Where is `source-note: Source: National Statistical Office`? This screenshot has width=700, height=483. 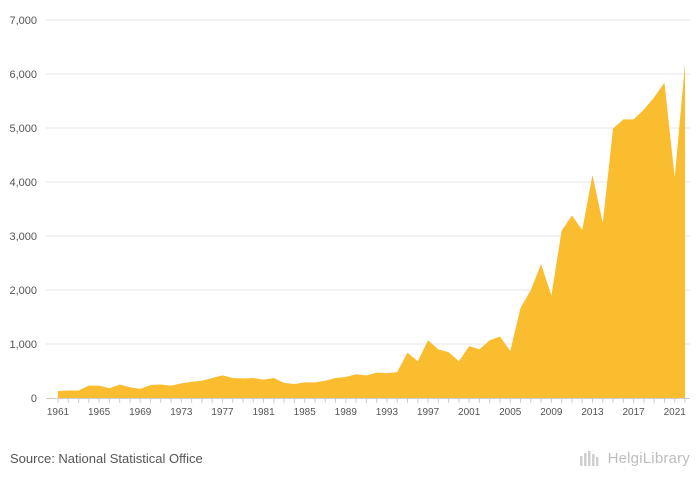 source-note: Source: National Statistical Office is located at coordinates (106, 458).